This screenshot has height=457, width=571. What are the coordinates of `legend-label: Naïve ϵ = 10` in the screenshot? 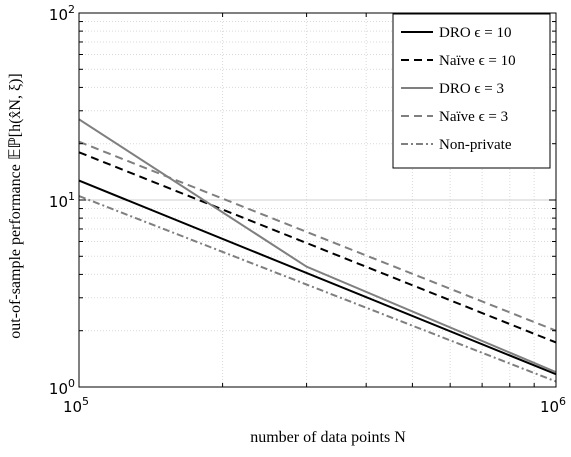 It's located at (477, 61).